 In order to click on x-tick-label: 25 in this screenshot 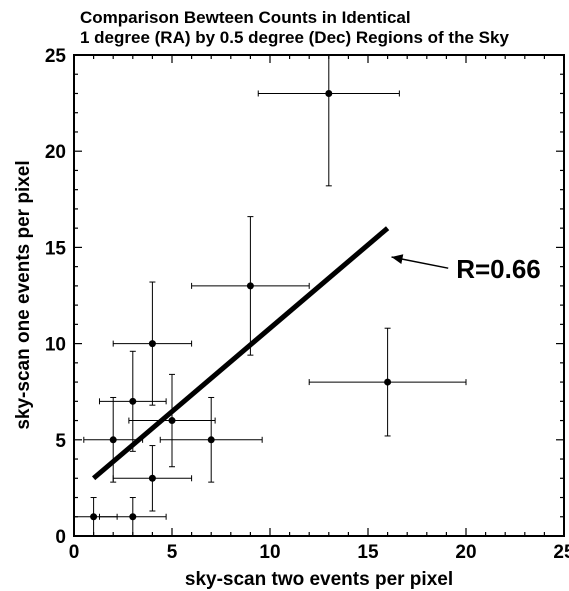, I will do `click(561, 552)`.